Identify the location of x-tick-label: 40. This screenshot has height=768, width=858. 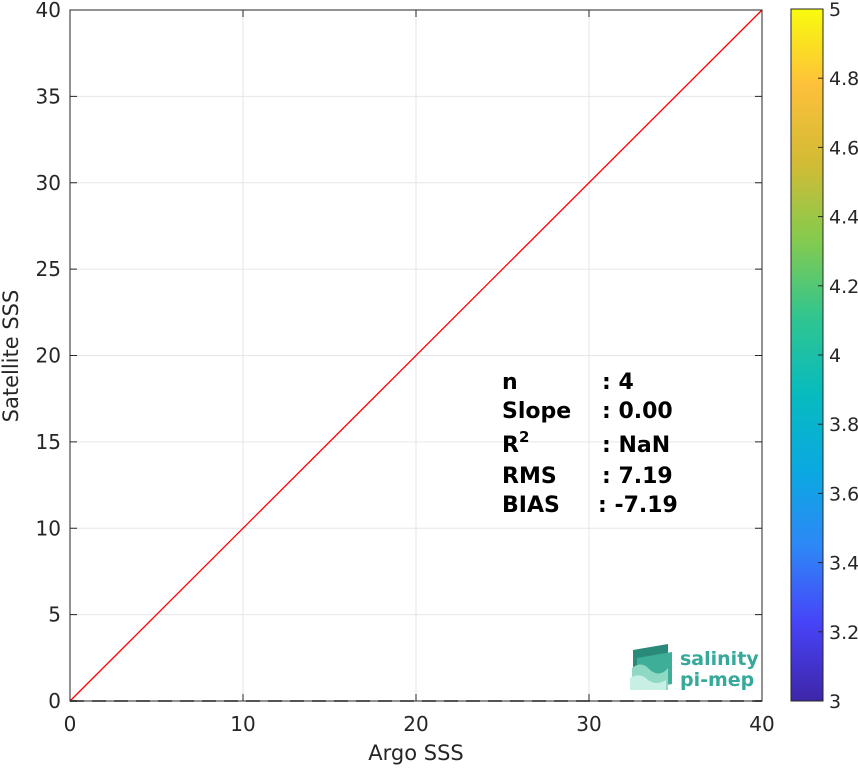
(761, 724).